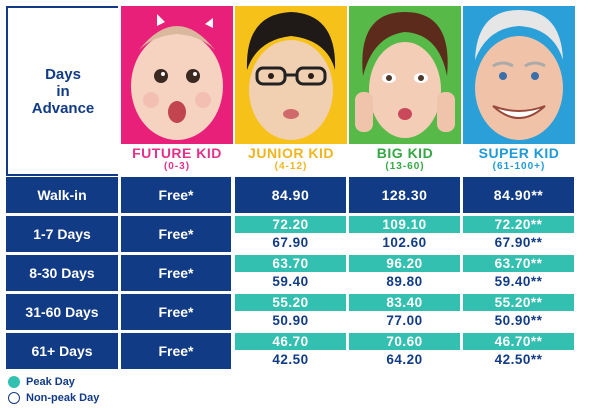  Describe the element at coordinates (290, 242) in the screenshot. I see `nonpeak-price: 67.90` at that location.